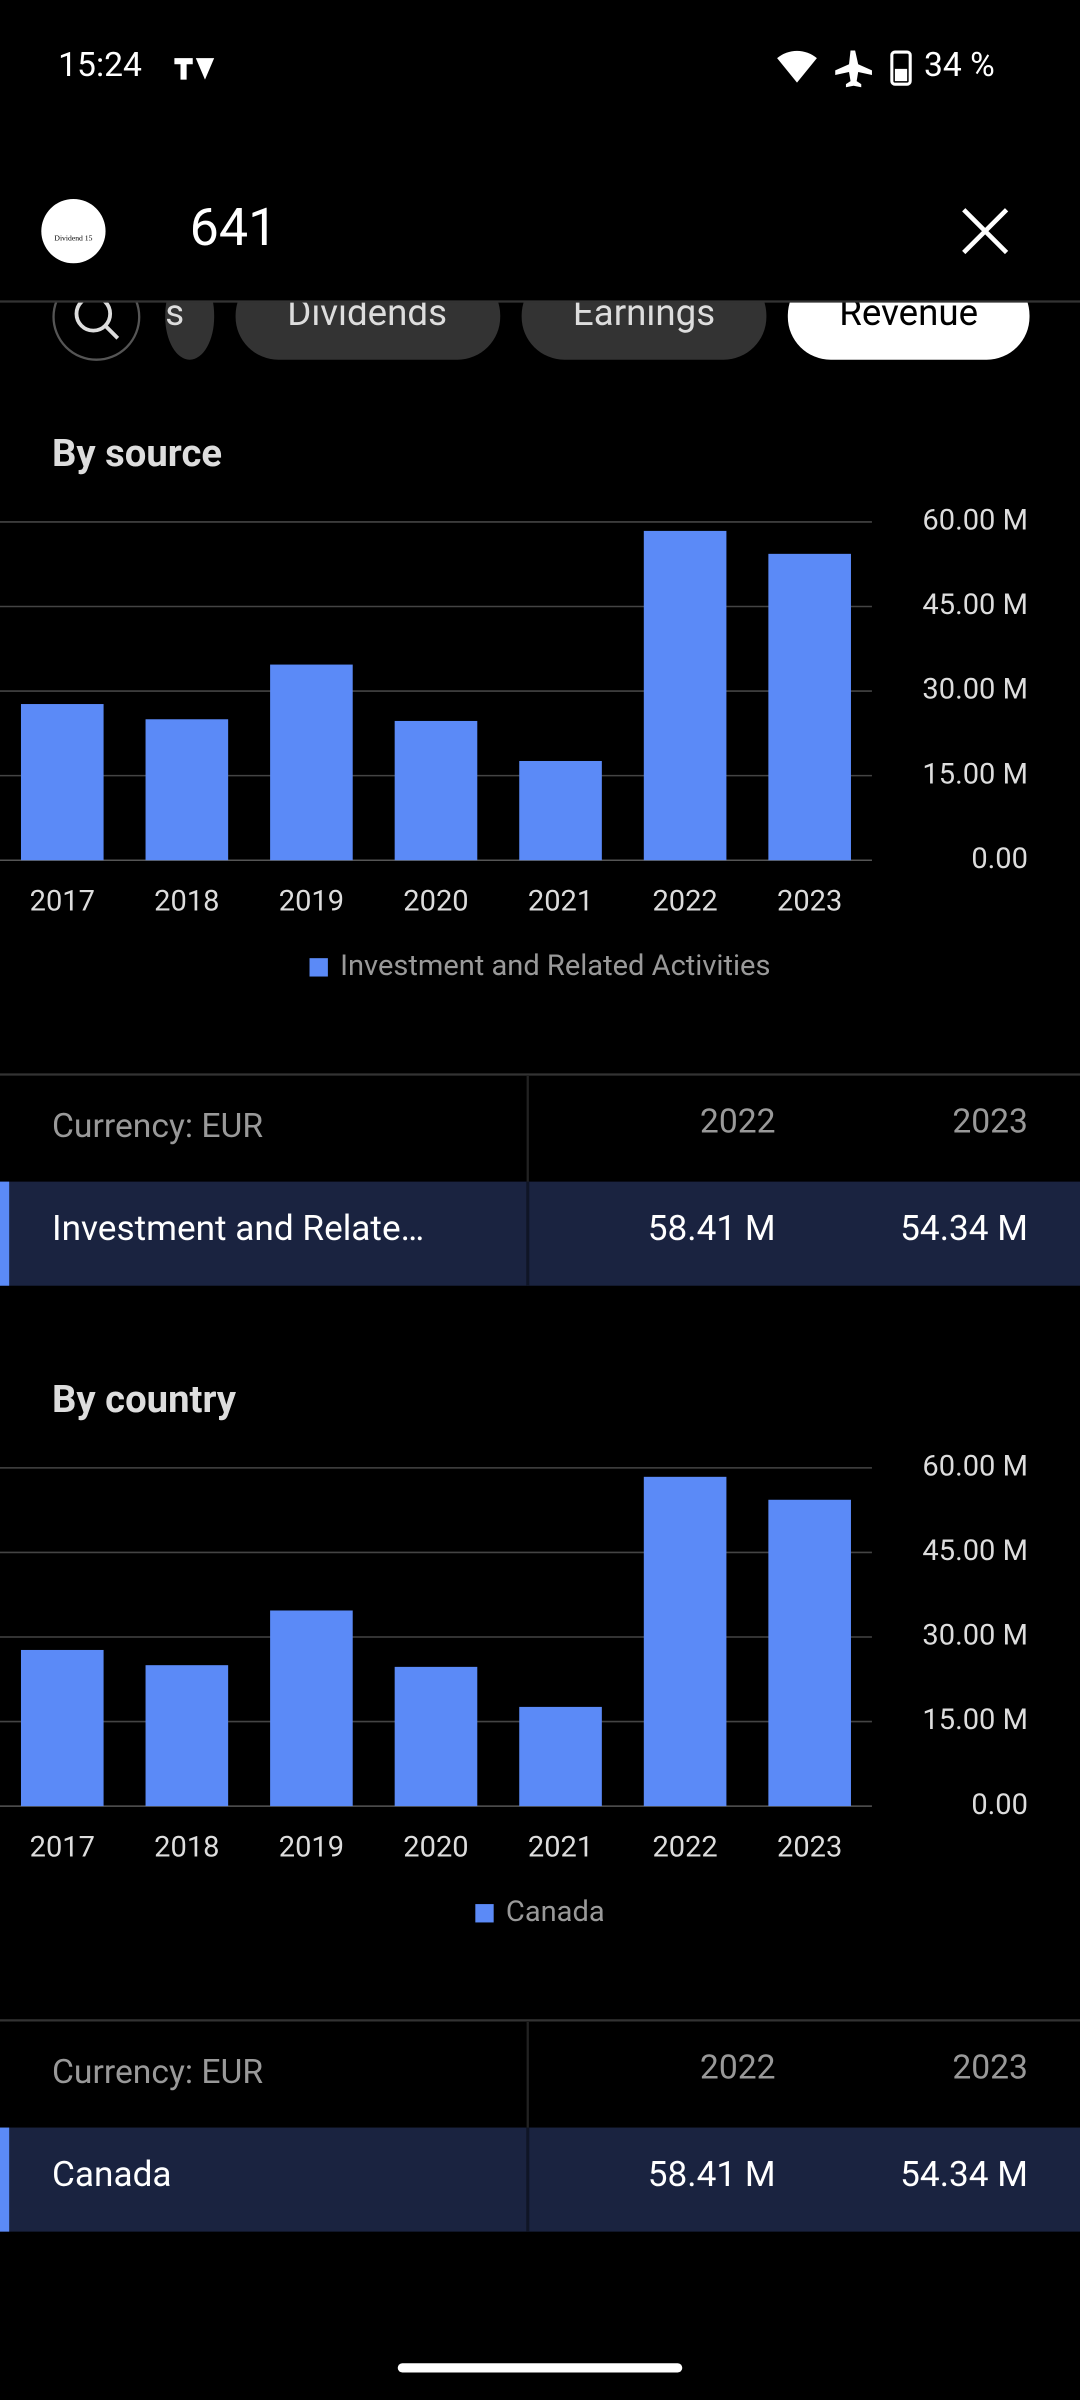  What do you see at coordinates (112, 332) in the screenshot?
I see `search-icon` at bounding box center [112, 332].